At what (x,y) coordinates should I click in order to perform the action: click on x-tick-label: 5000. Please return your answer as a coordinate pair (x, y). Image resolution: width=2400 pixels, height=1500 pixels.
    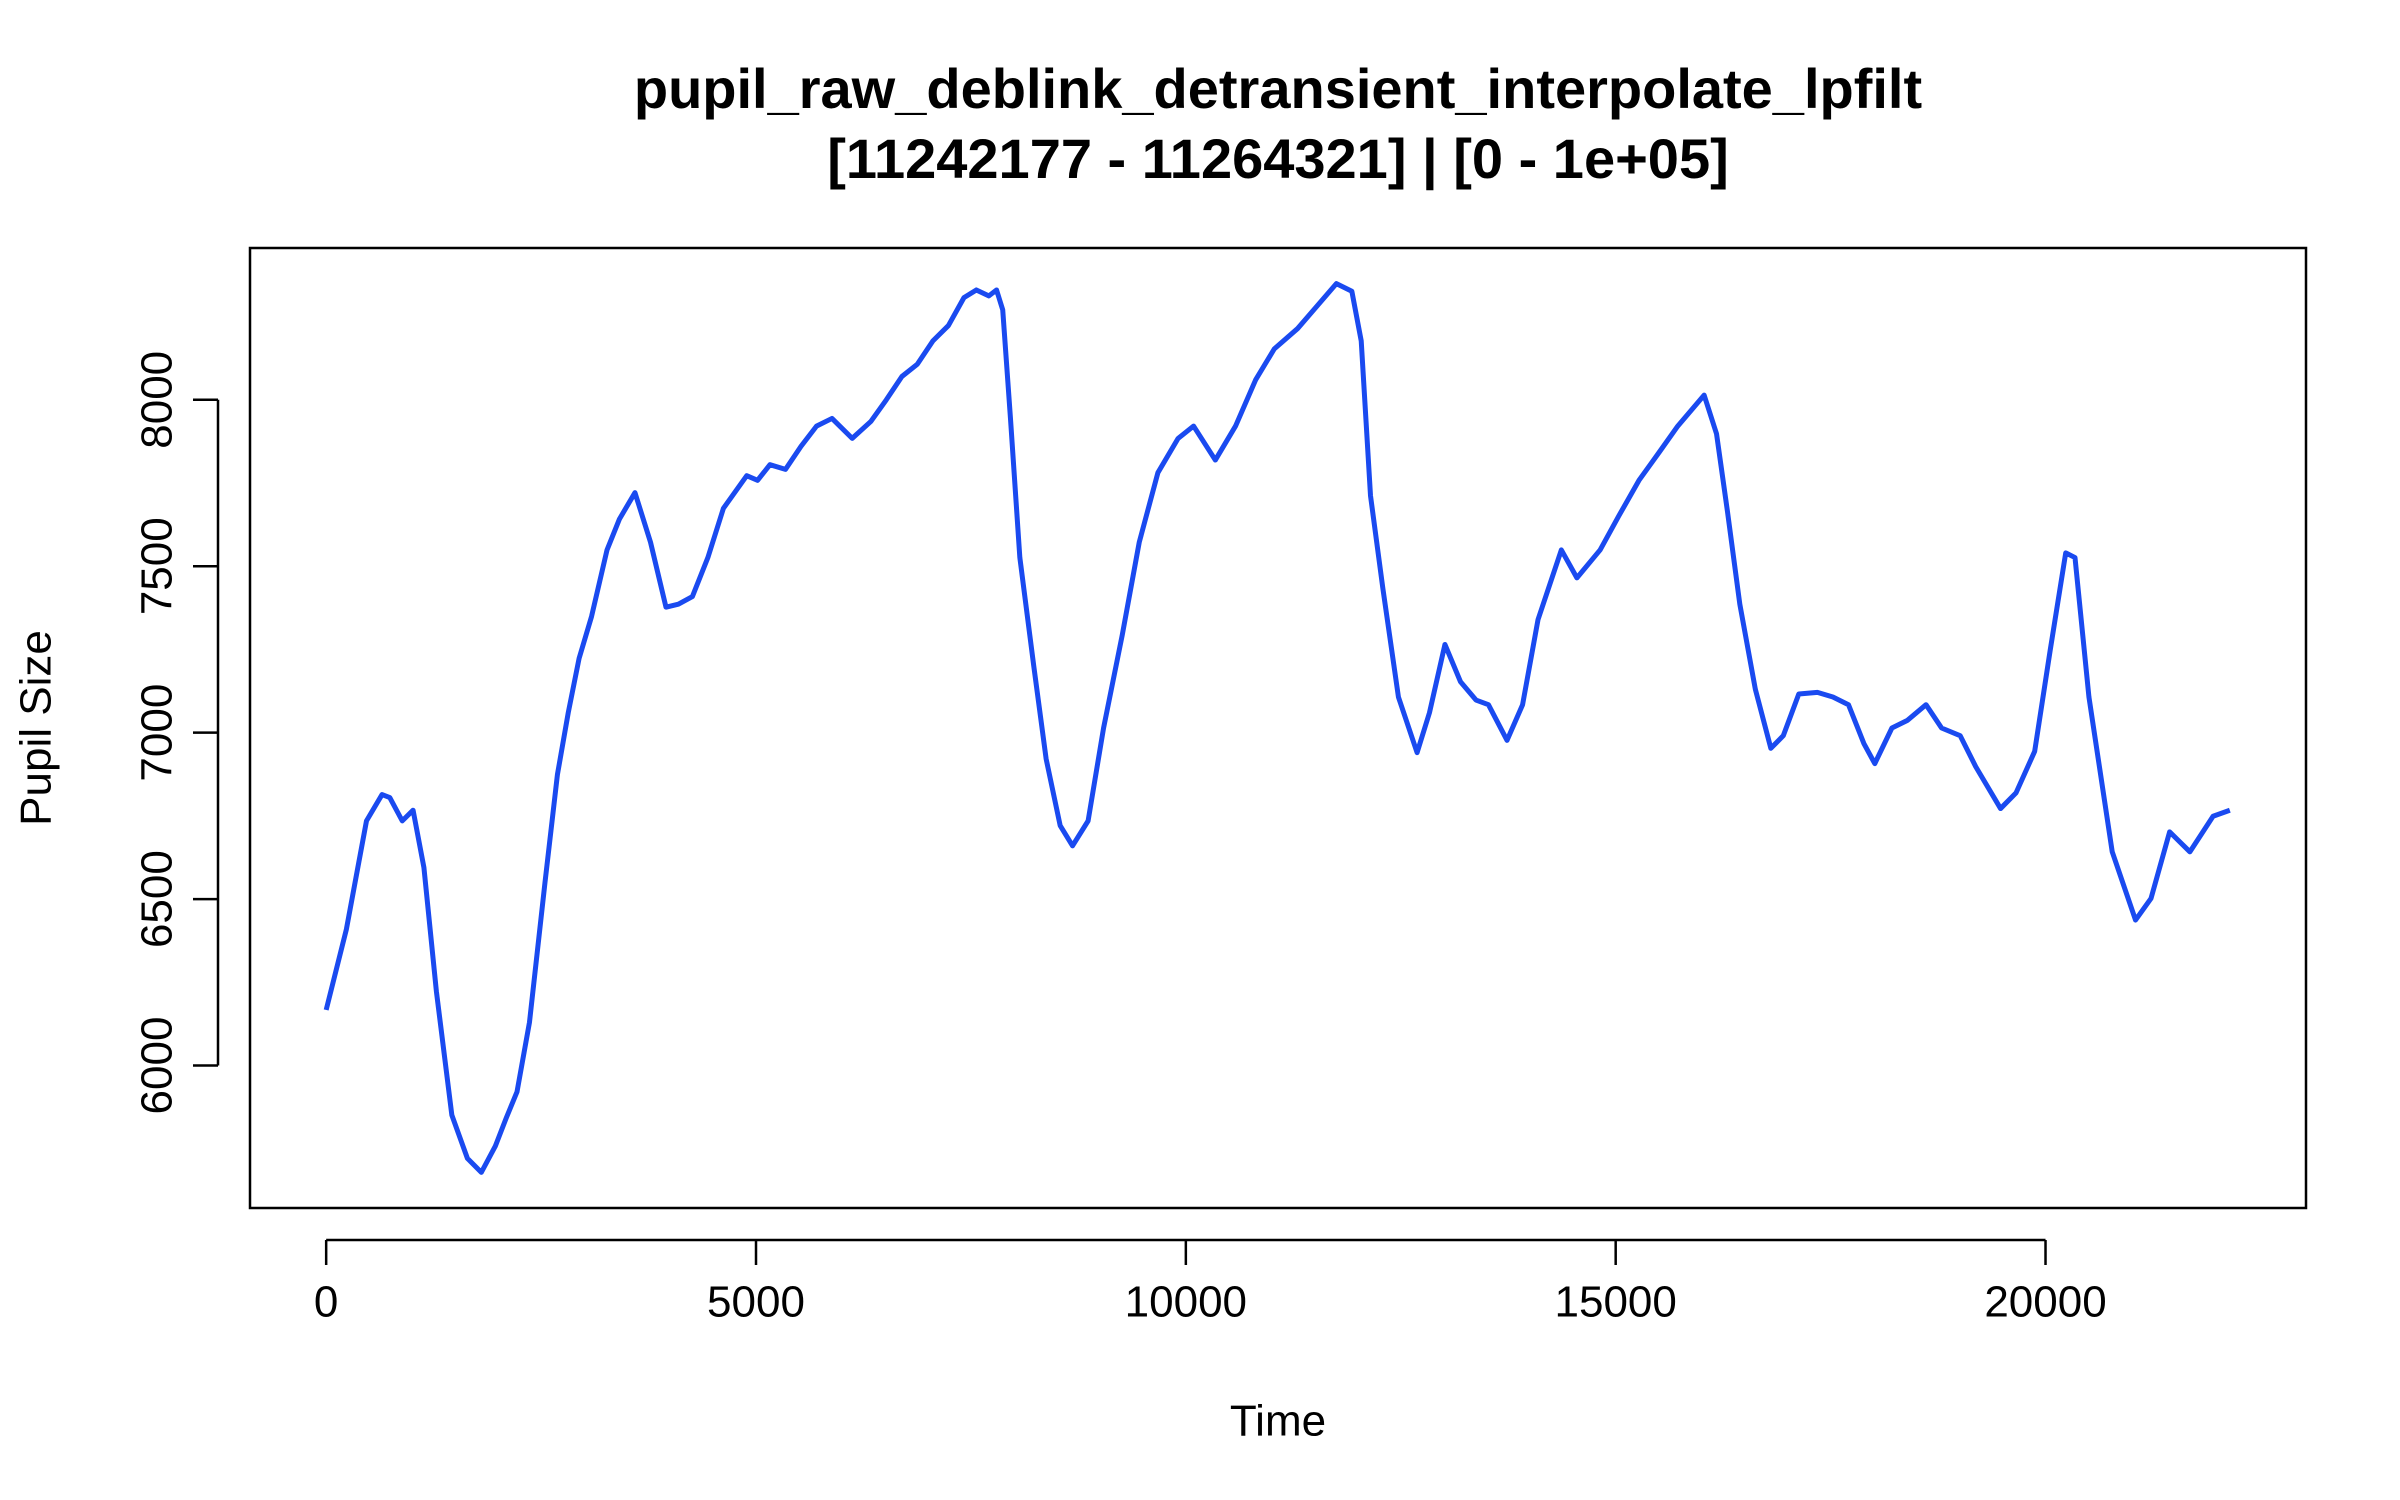
    Looking at the image, I should click on (756, 1302).